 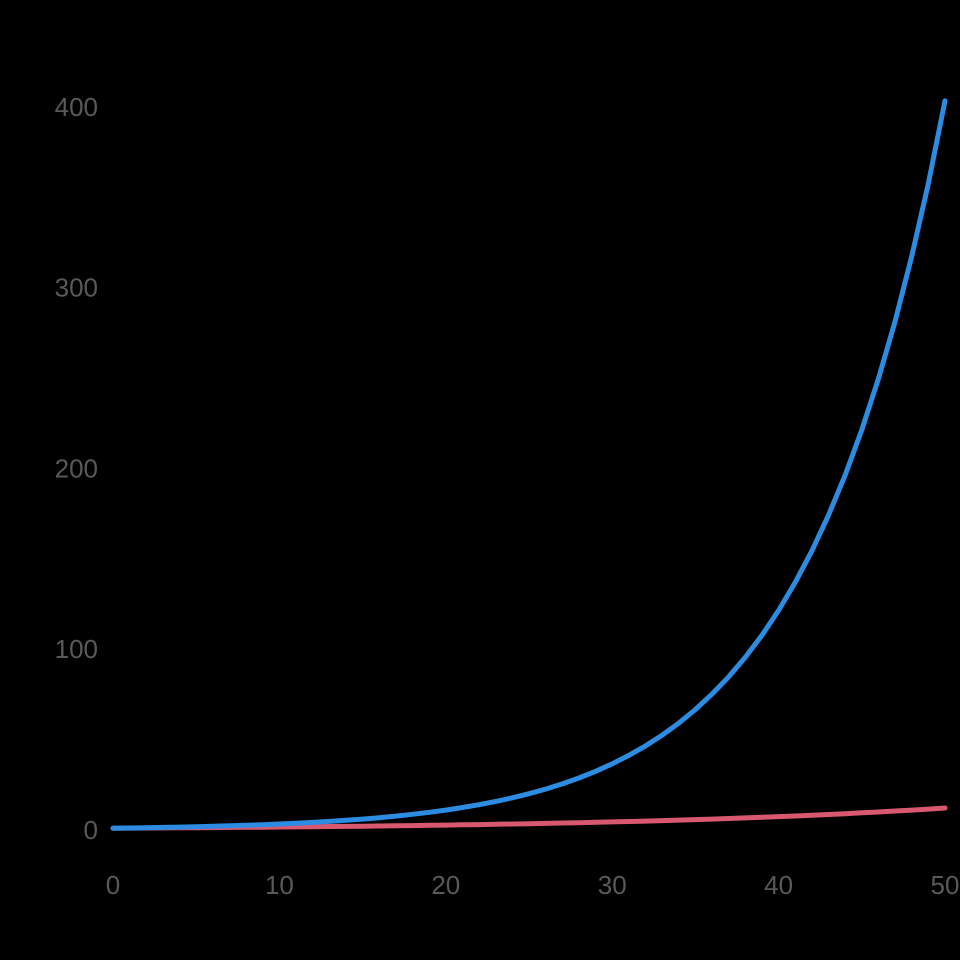 What do you see at coordinates (76, 288) in the screenshot?
I see `y-axis-tick-label-300: 300` at bounding box center [76, 288].